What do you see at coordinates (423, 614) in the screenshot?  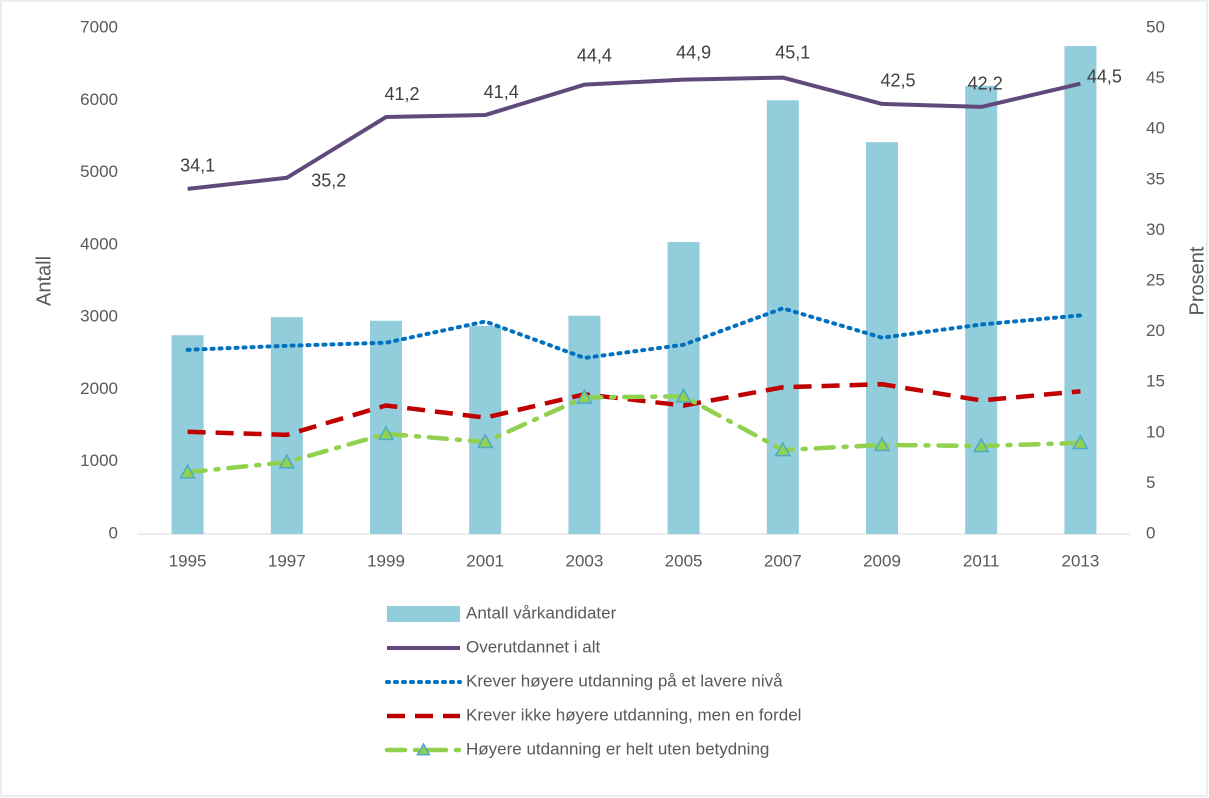 I see `legend-swatch` at bounding box center [423, 614].